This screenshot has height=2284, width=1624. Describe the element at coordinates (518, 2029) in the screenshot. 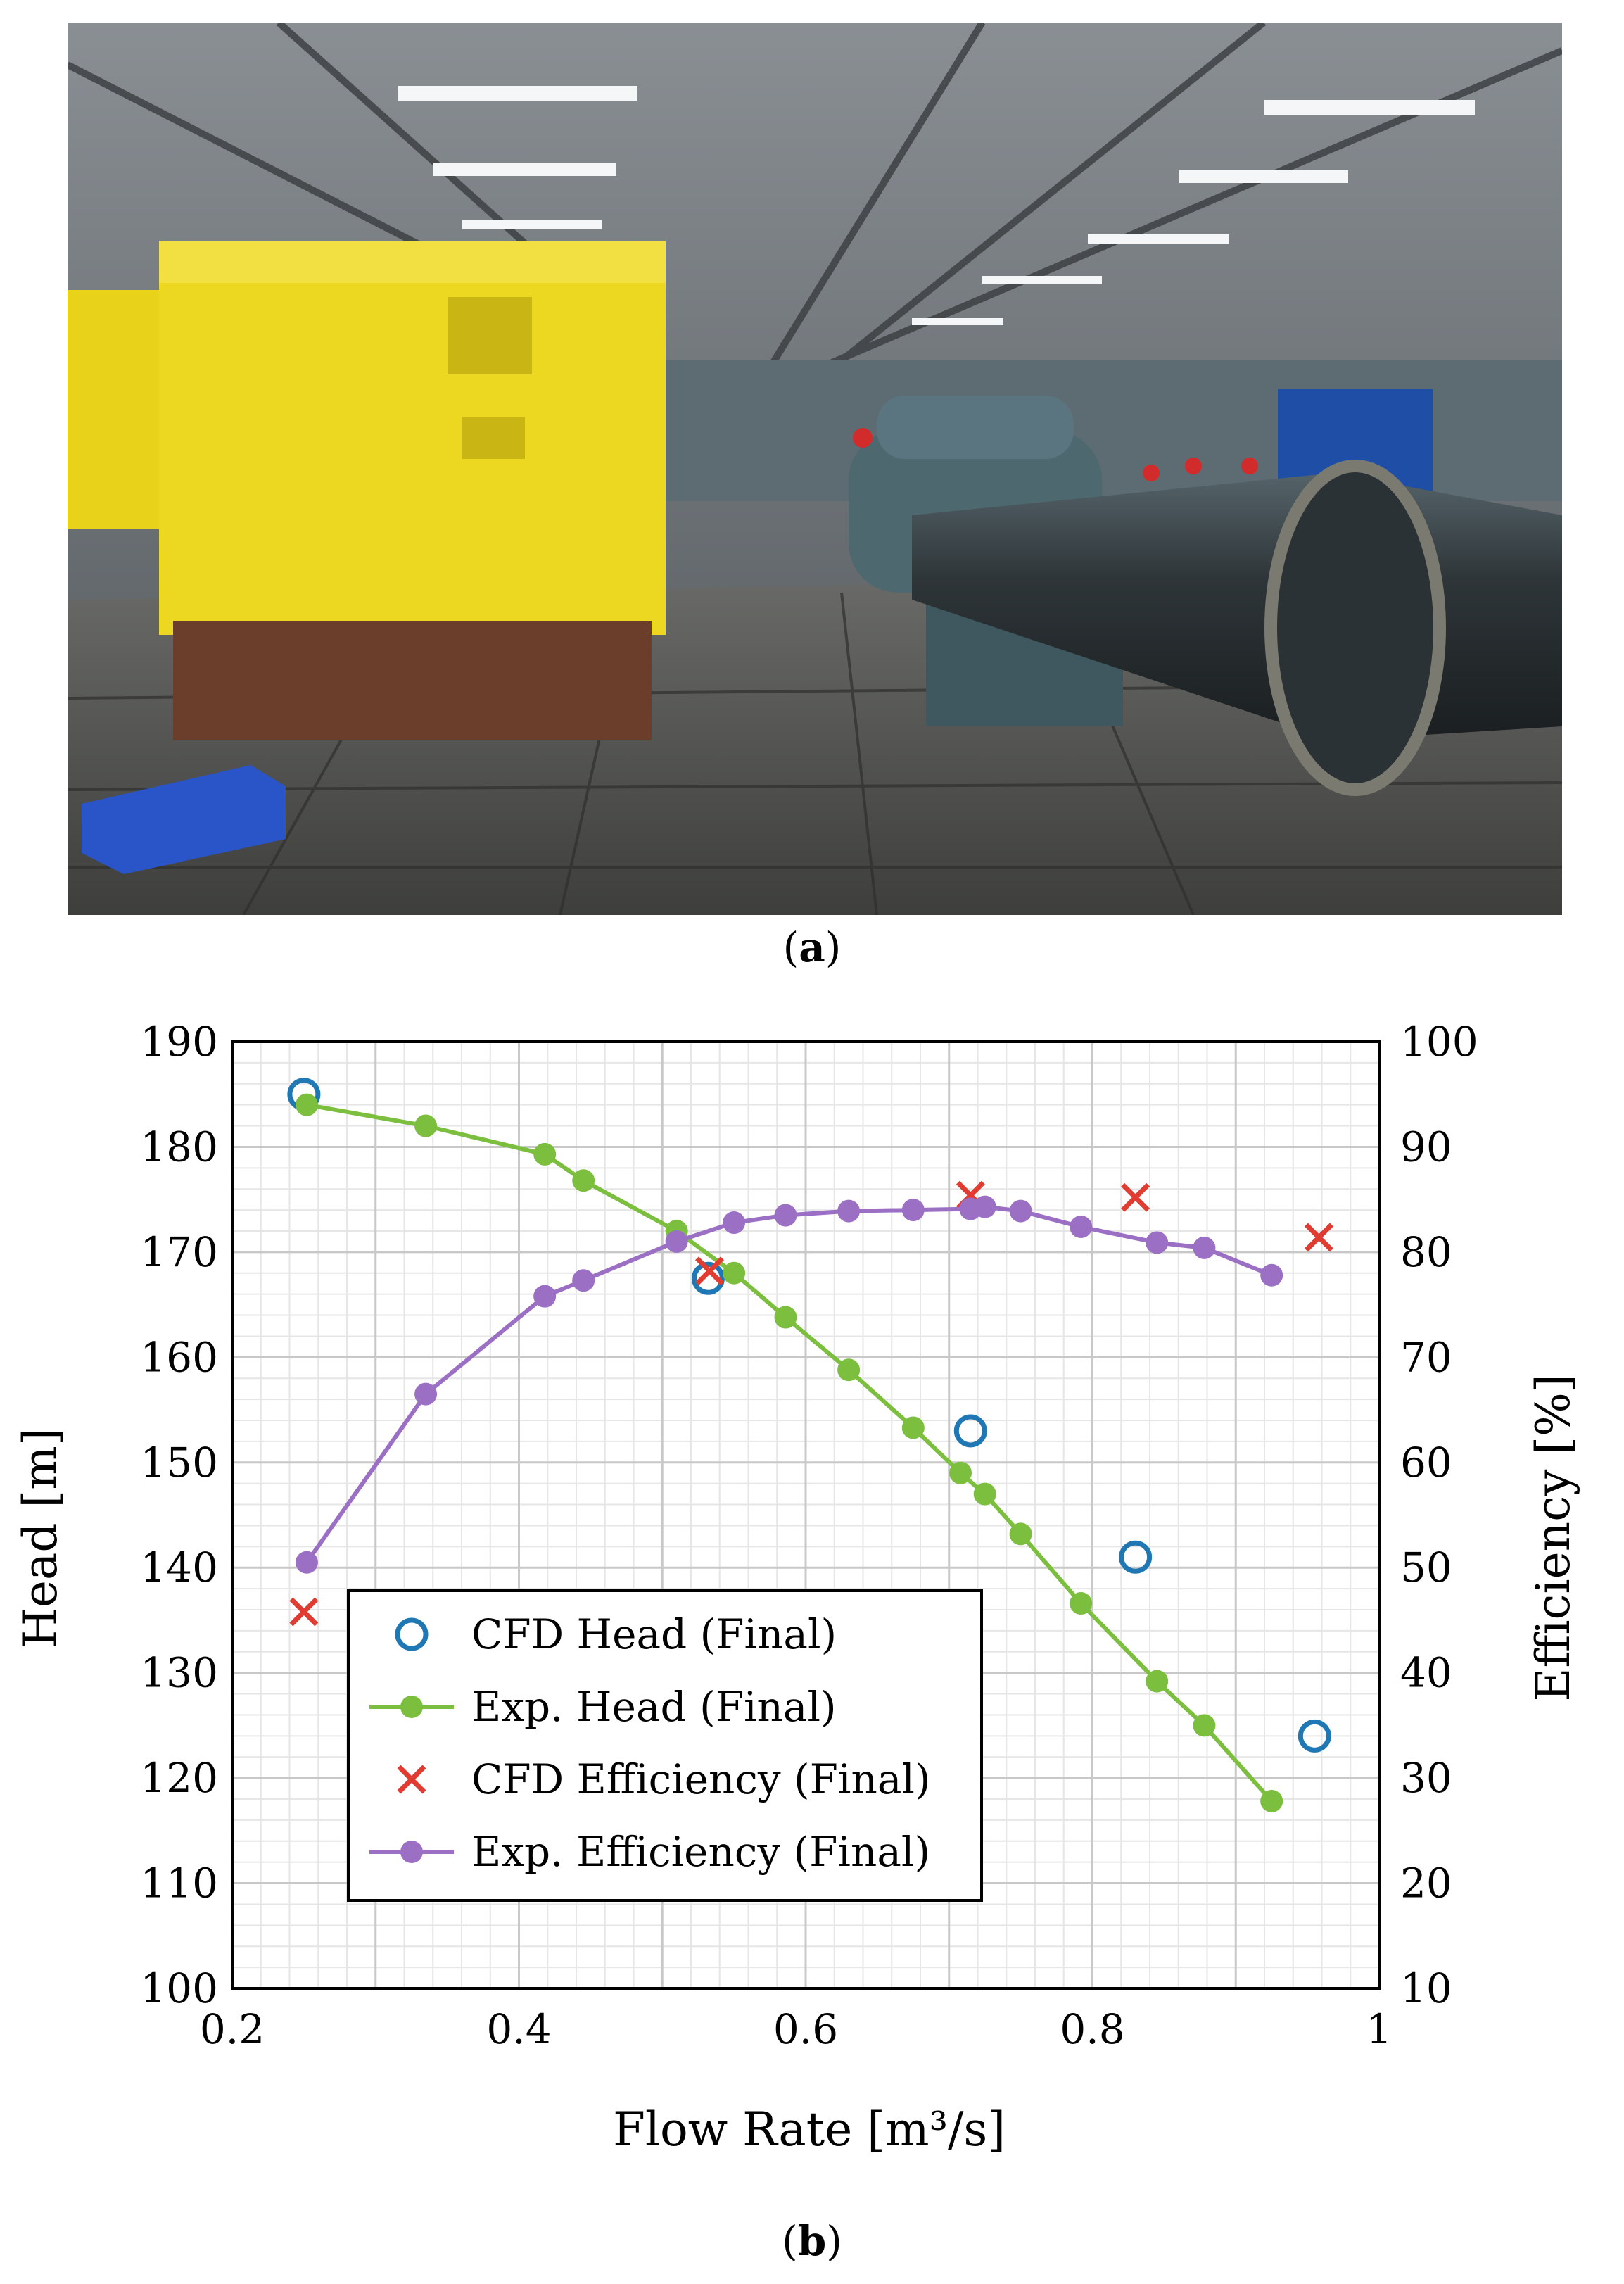

I see `x-tick-label: 0.4` at that location.